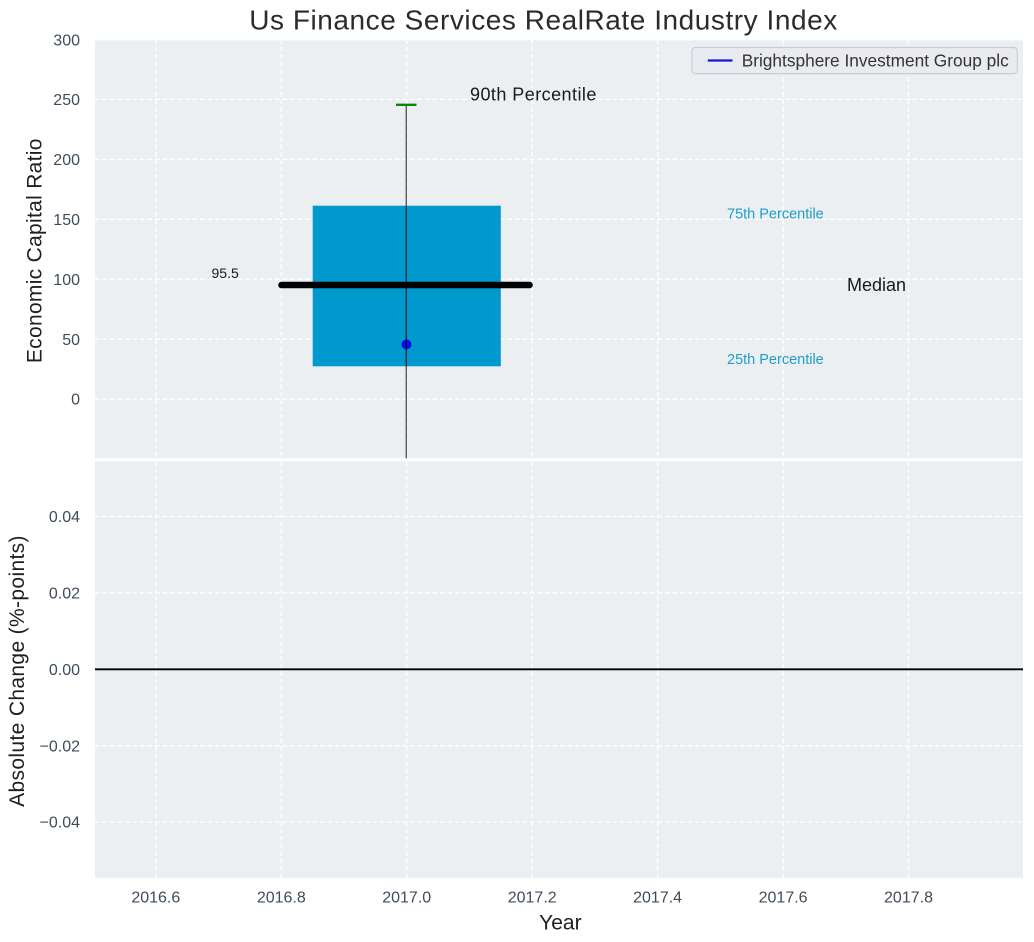 The image size is (1034, 942). What do you see at coordinates (66, 40) in the screenshot?
I see `svg-text: 300` at bounding box center [66, 40].